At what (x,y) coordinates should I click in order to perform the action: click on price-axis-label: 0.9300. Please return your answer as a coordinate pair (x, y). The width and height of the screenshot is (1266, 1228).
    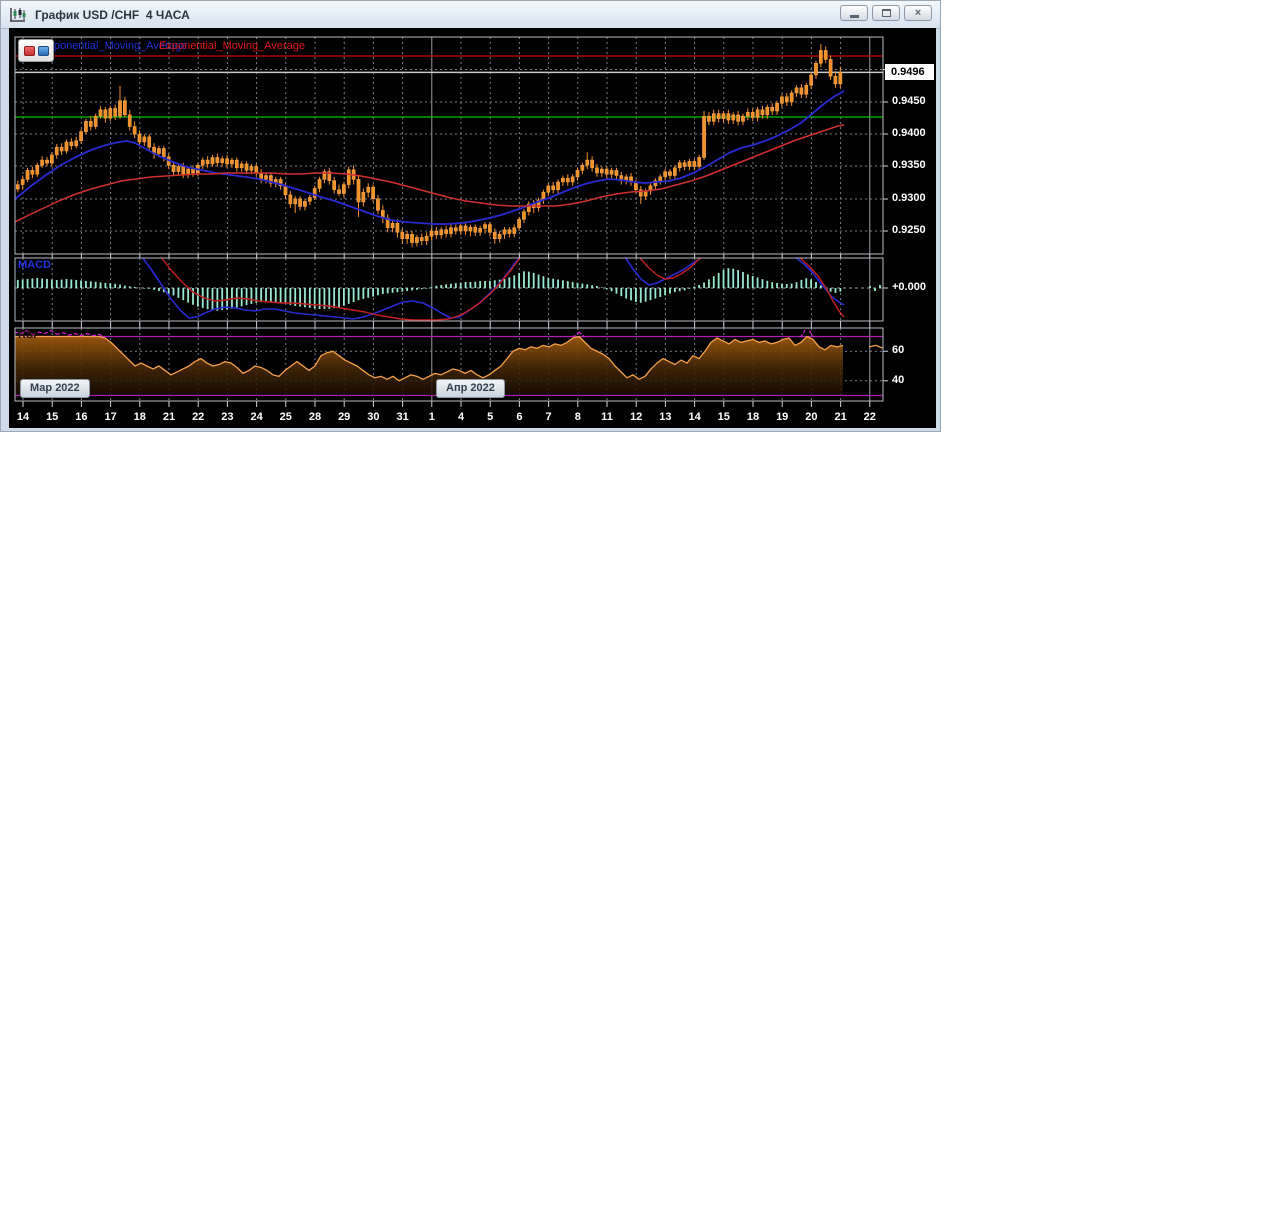
    Looking at the image, I should click on (909, 198).